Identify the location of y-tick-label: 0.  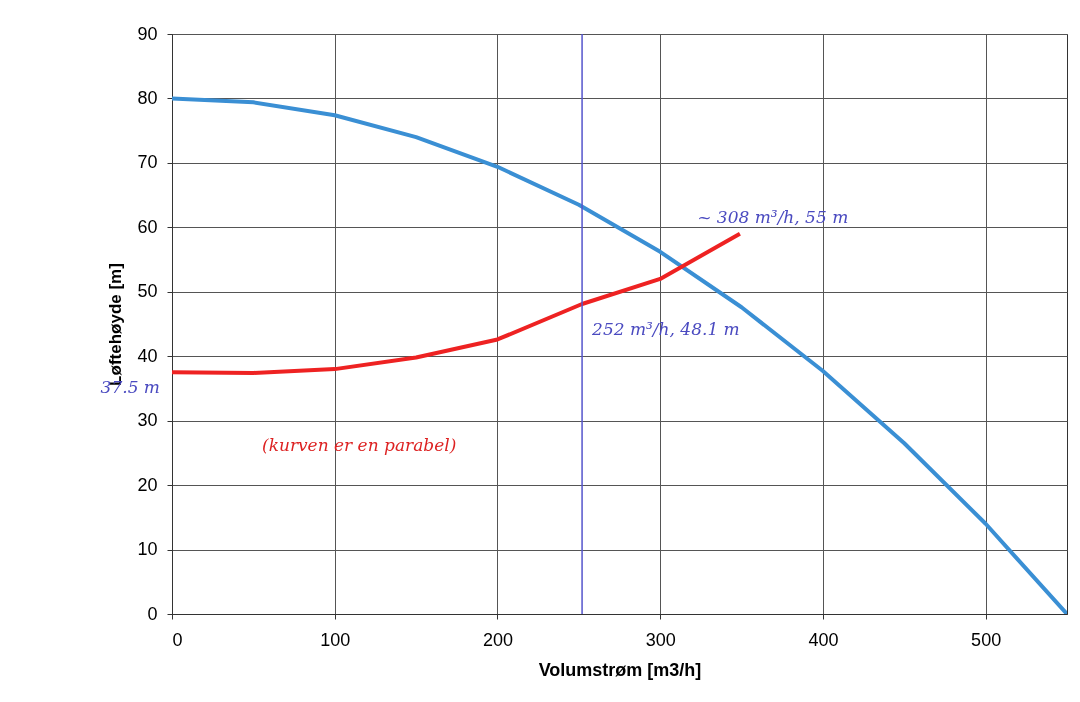
(152, 613).